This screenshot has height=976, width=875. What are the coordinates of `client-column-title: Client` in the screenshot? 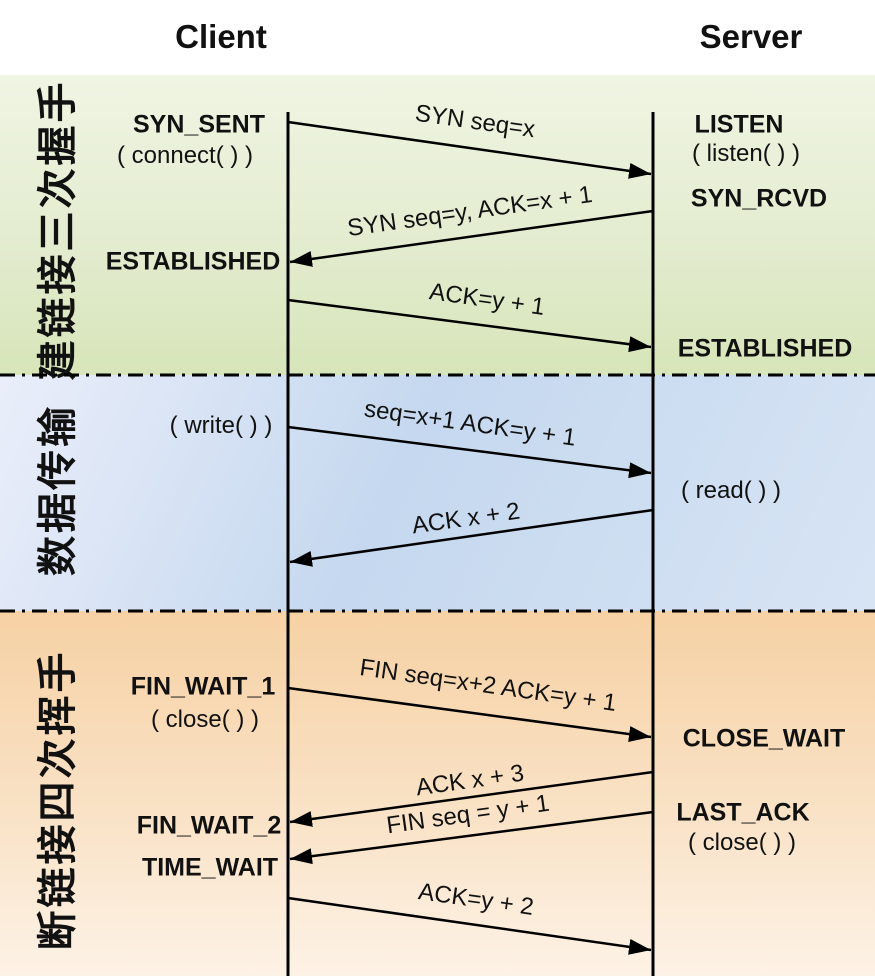 It's located at (221, 36).